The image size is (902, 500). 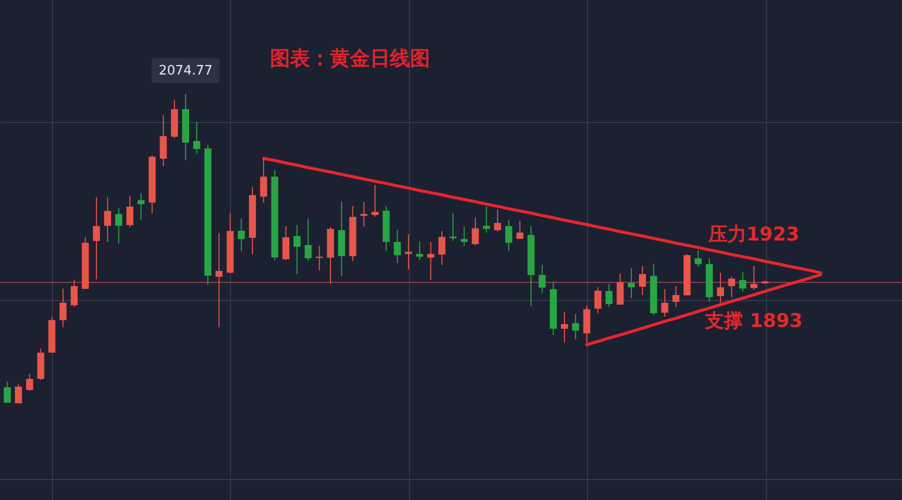 I want to click on series-label: 压力1923, so click(x=753, y=234).